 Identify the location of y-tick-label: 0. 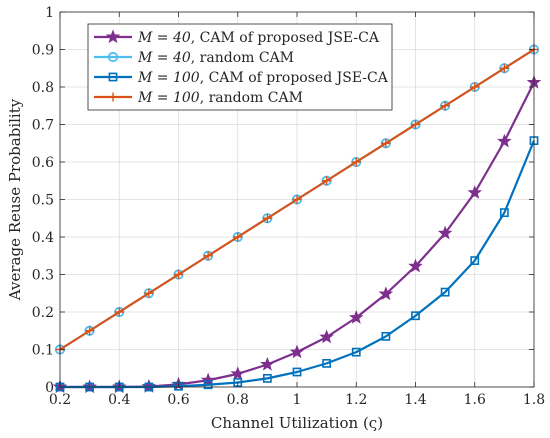
(49, 388).